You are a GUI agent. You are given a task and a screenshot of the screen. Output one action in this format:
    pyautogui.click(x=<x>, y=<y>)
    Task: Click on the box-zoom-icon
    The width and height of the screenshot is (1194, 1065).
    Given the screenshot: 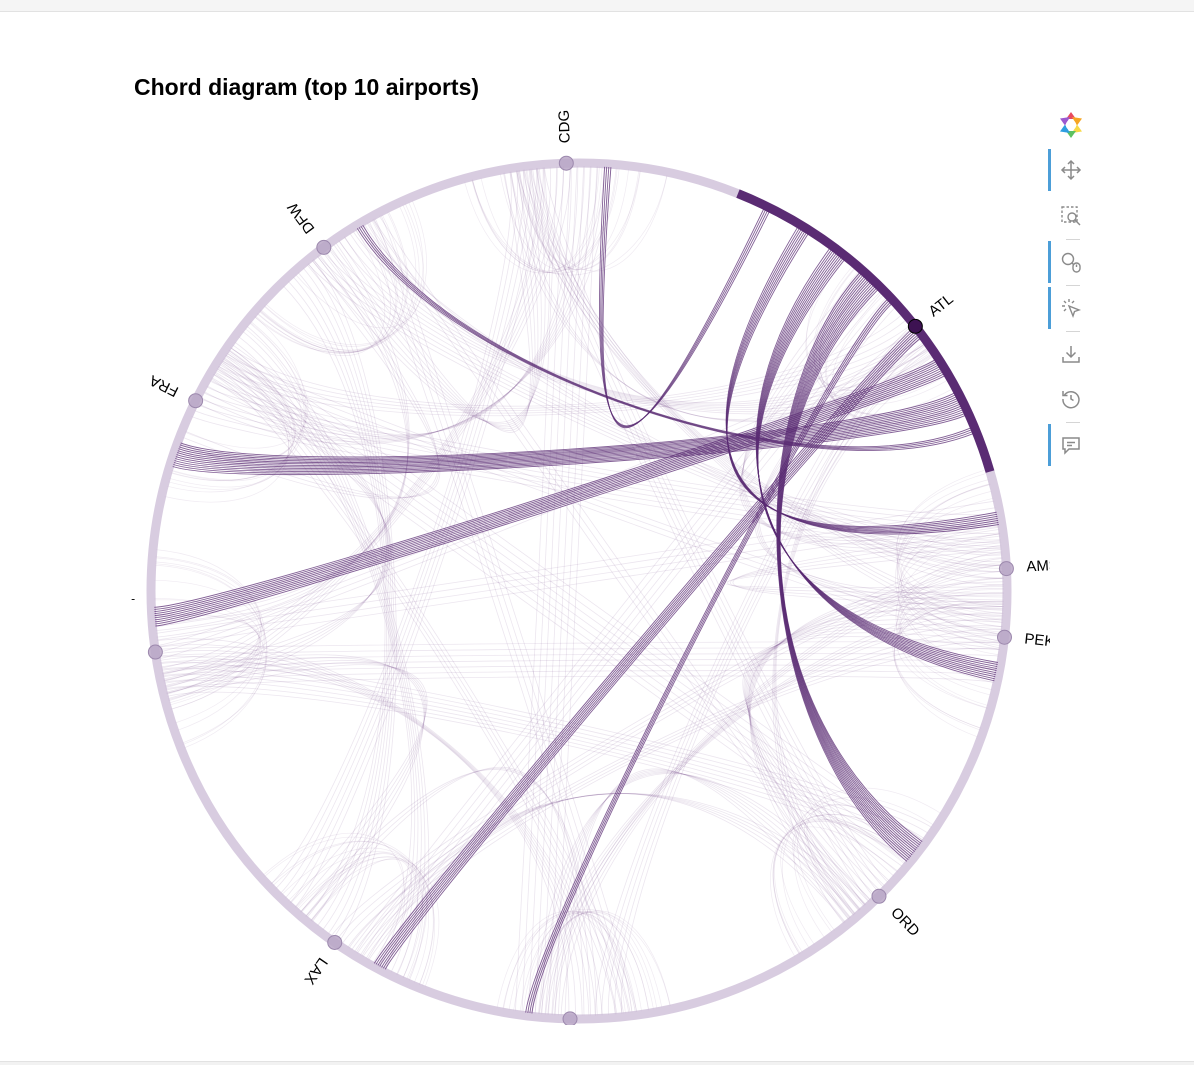 What is the action you would take?
    pyautogui.click(x=1071, y=216)
    